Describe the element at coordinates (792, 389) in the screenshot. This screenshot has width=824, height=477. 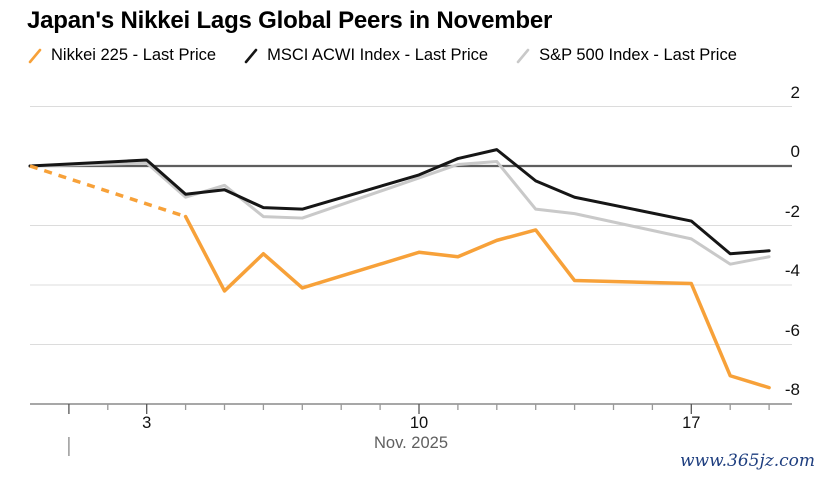
I see `y-axis-label: -8` at that location.